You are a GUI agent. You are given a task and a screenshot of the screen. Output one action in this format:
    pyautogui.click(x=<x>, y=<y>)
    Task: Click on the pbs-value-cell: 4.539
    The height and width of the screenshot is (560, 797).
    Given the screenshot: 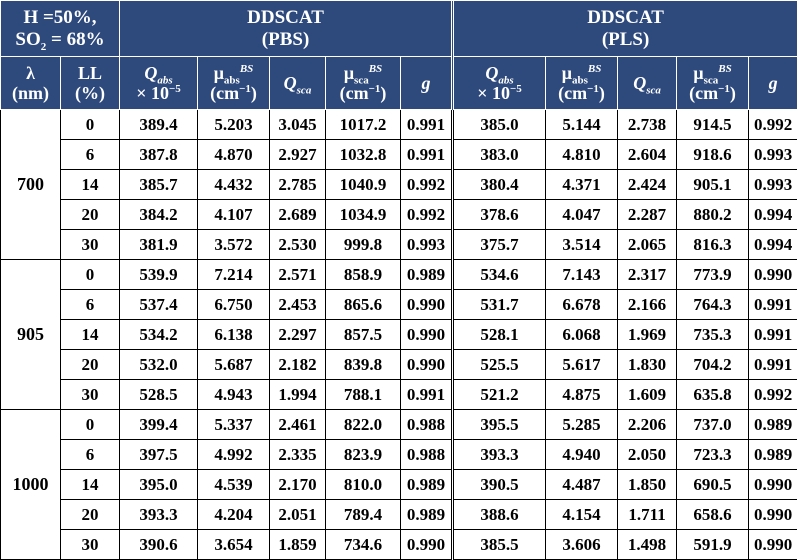 What is the action you would take?
    pyautogui.click(x=234, y=485)
    